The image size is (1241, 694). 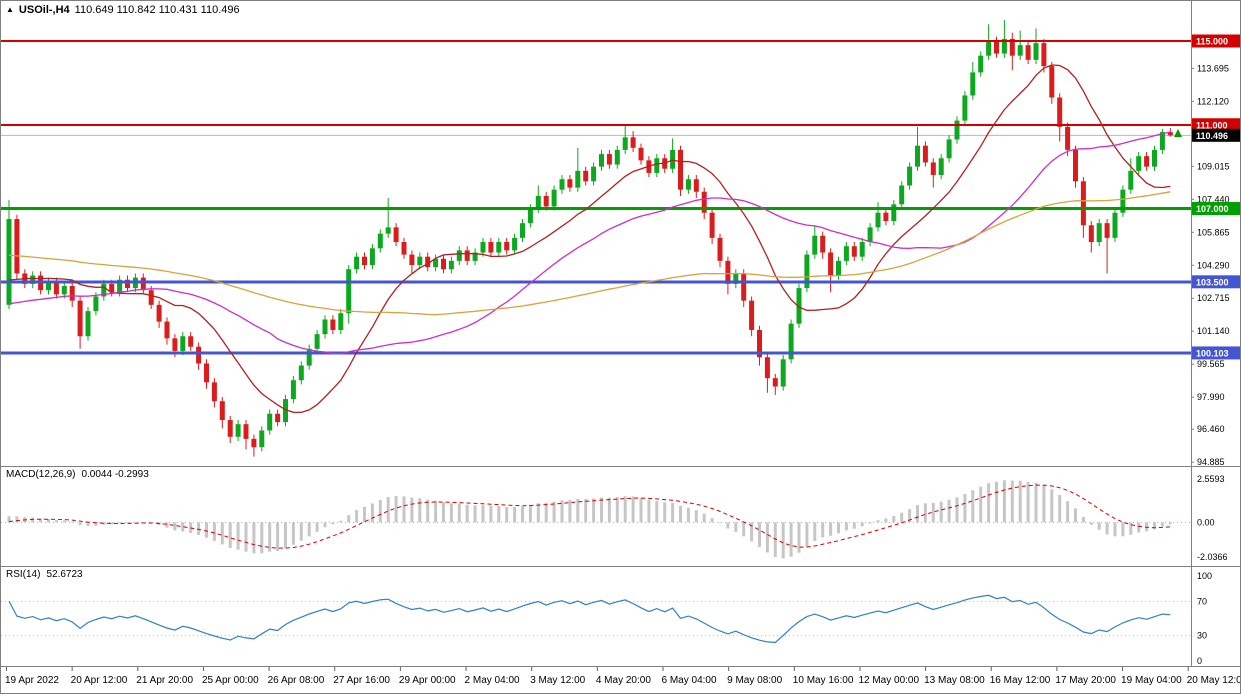 What do you see at coordinates (115, 474) in the screenshot?
I see `macd-values: 0.0044 -0.2993` at bounding box center [115, 474].